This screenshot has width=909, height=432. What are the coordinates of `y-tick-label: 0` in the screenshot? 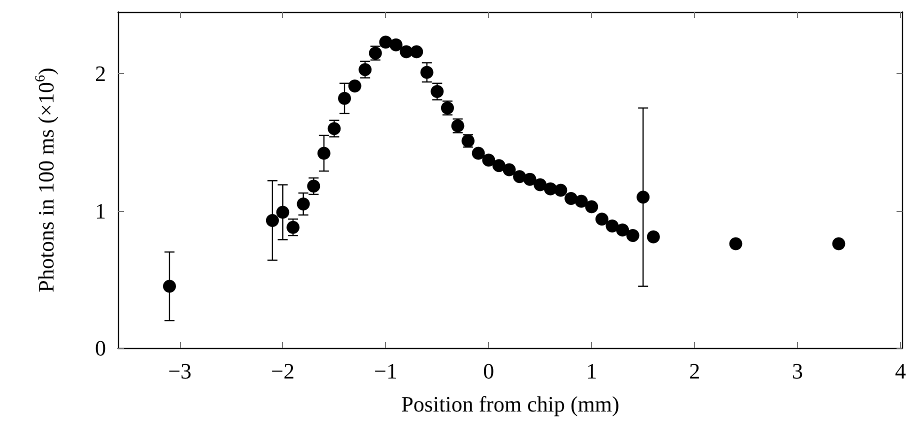 It's located at (100, 348).